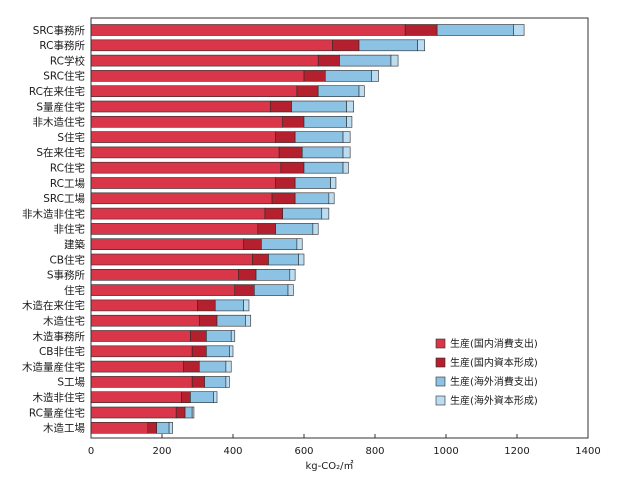  Describe the element at coordinates (59, 122) in the screenshot. I see `category-label: 非木造住宅` at that location.